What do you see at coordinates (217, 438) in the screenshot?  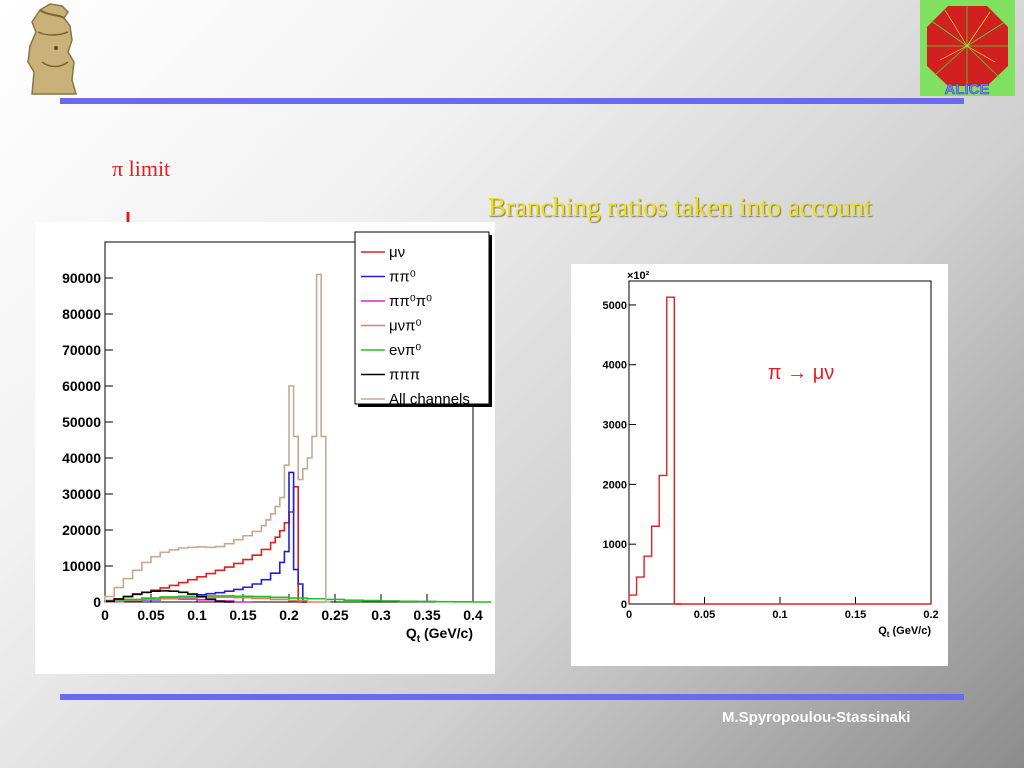 I see `series-all-channels` at bounding box center [217, 438].